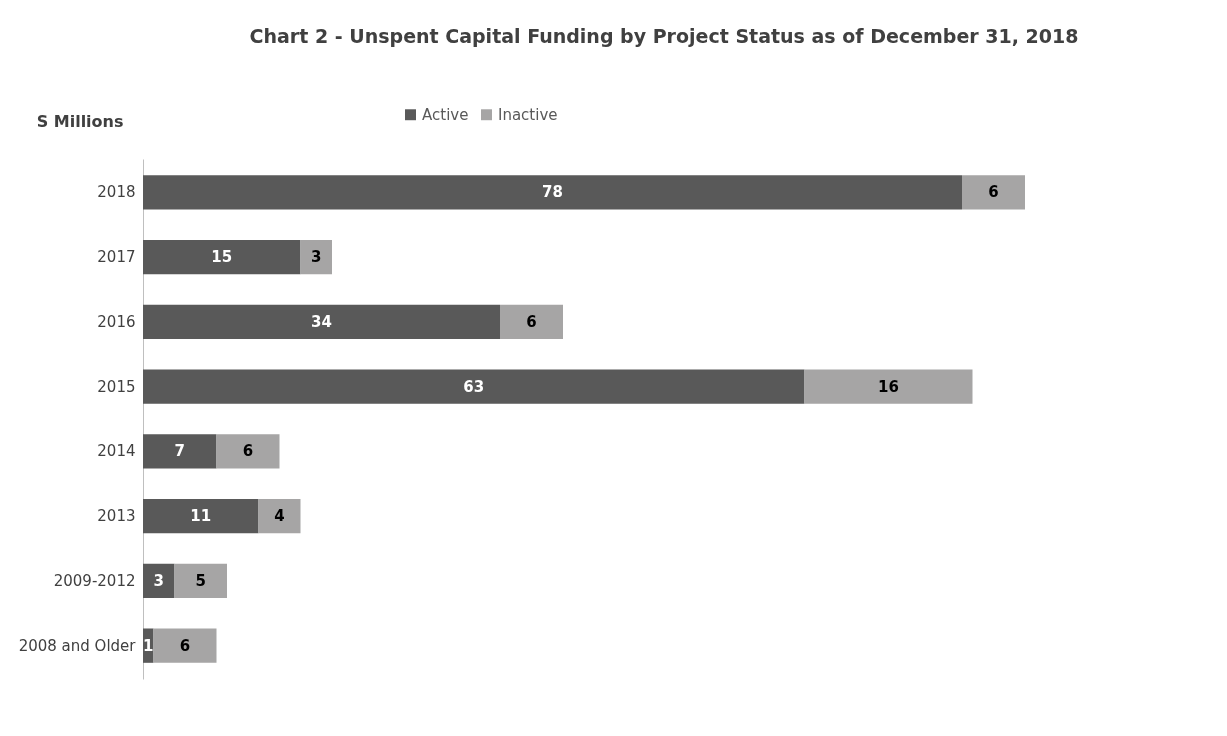 This screenshot has height=736, width=1227. What do you see at coordinates (116, 516) in the screenshot?
I see `y-tick-label: 2013` at bounding box center [116, 516].